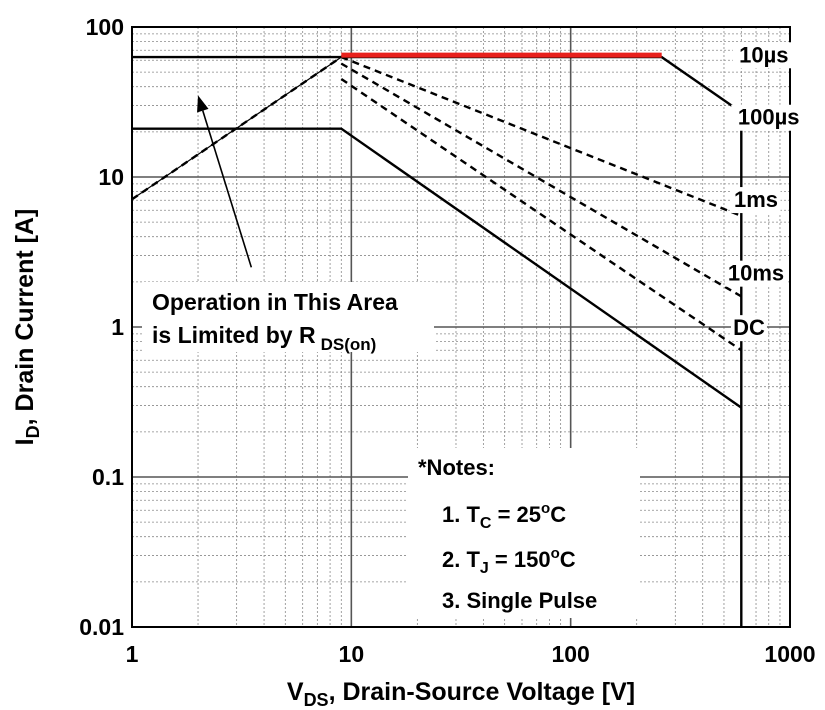 The height and width of the screenshot is (710, 825). I want to click on note-item-2: 2. TJ = 150oC, so click(509, 561).